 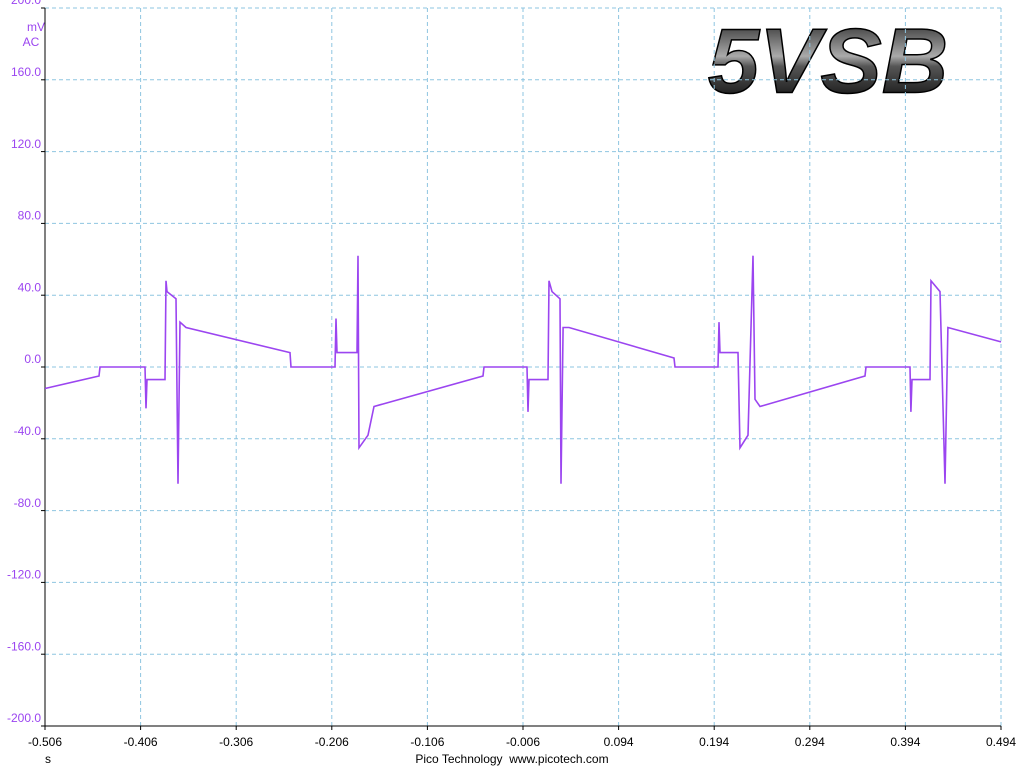 I want to click on x-unit: s, so click(x=48, y=759).